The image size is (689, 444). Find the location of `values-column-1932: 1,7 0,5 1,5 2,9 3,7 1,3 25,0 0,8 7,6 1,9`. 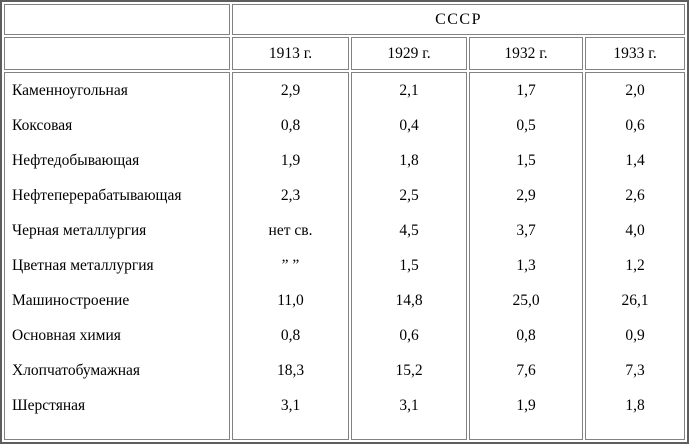

values-column-1932: 1,7 0,5 1,5 2,9 3,7 1,3 25,0 0,8 7,6 1,9 is located at coordinates (526, 256).